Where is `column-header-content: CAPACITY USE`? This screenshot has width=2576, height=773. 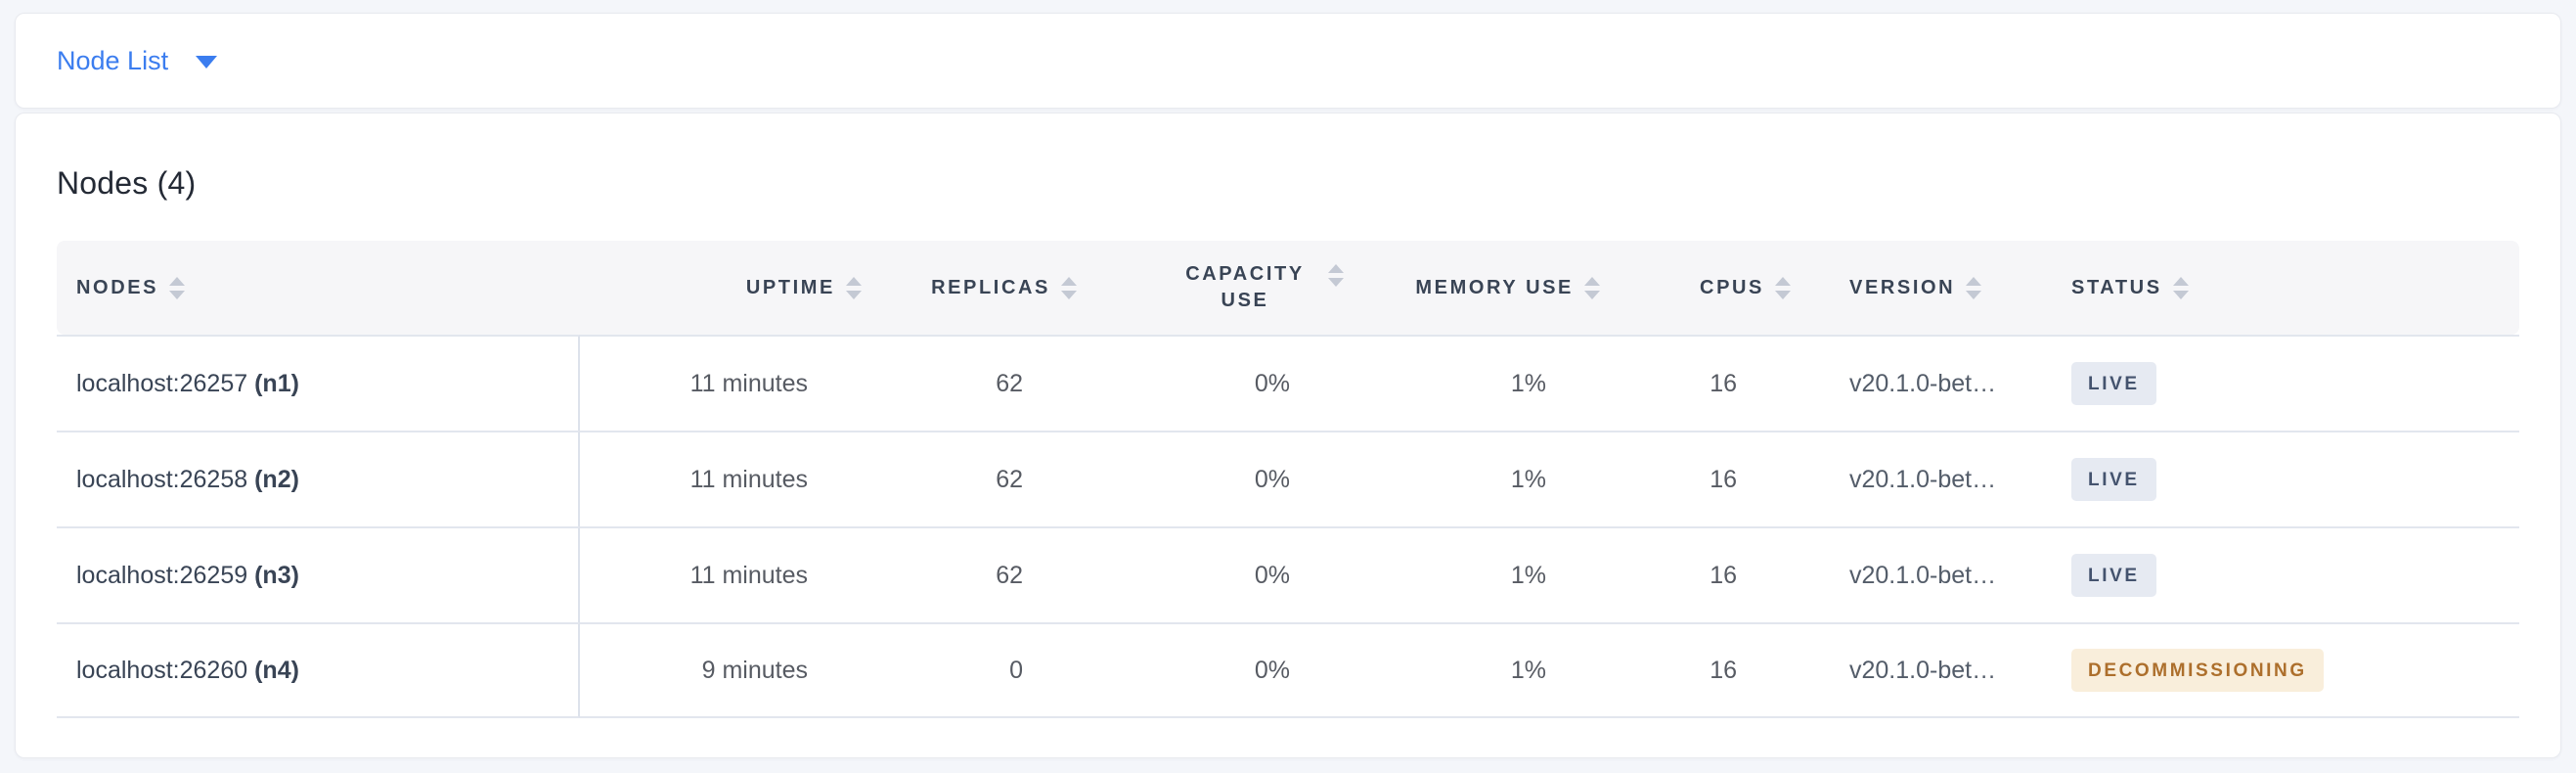
column-header-content: CAPACITY USE is located at coordinates (1258, 287).